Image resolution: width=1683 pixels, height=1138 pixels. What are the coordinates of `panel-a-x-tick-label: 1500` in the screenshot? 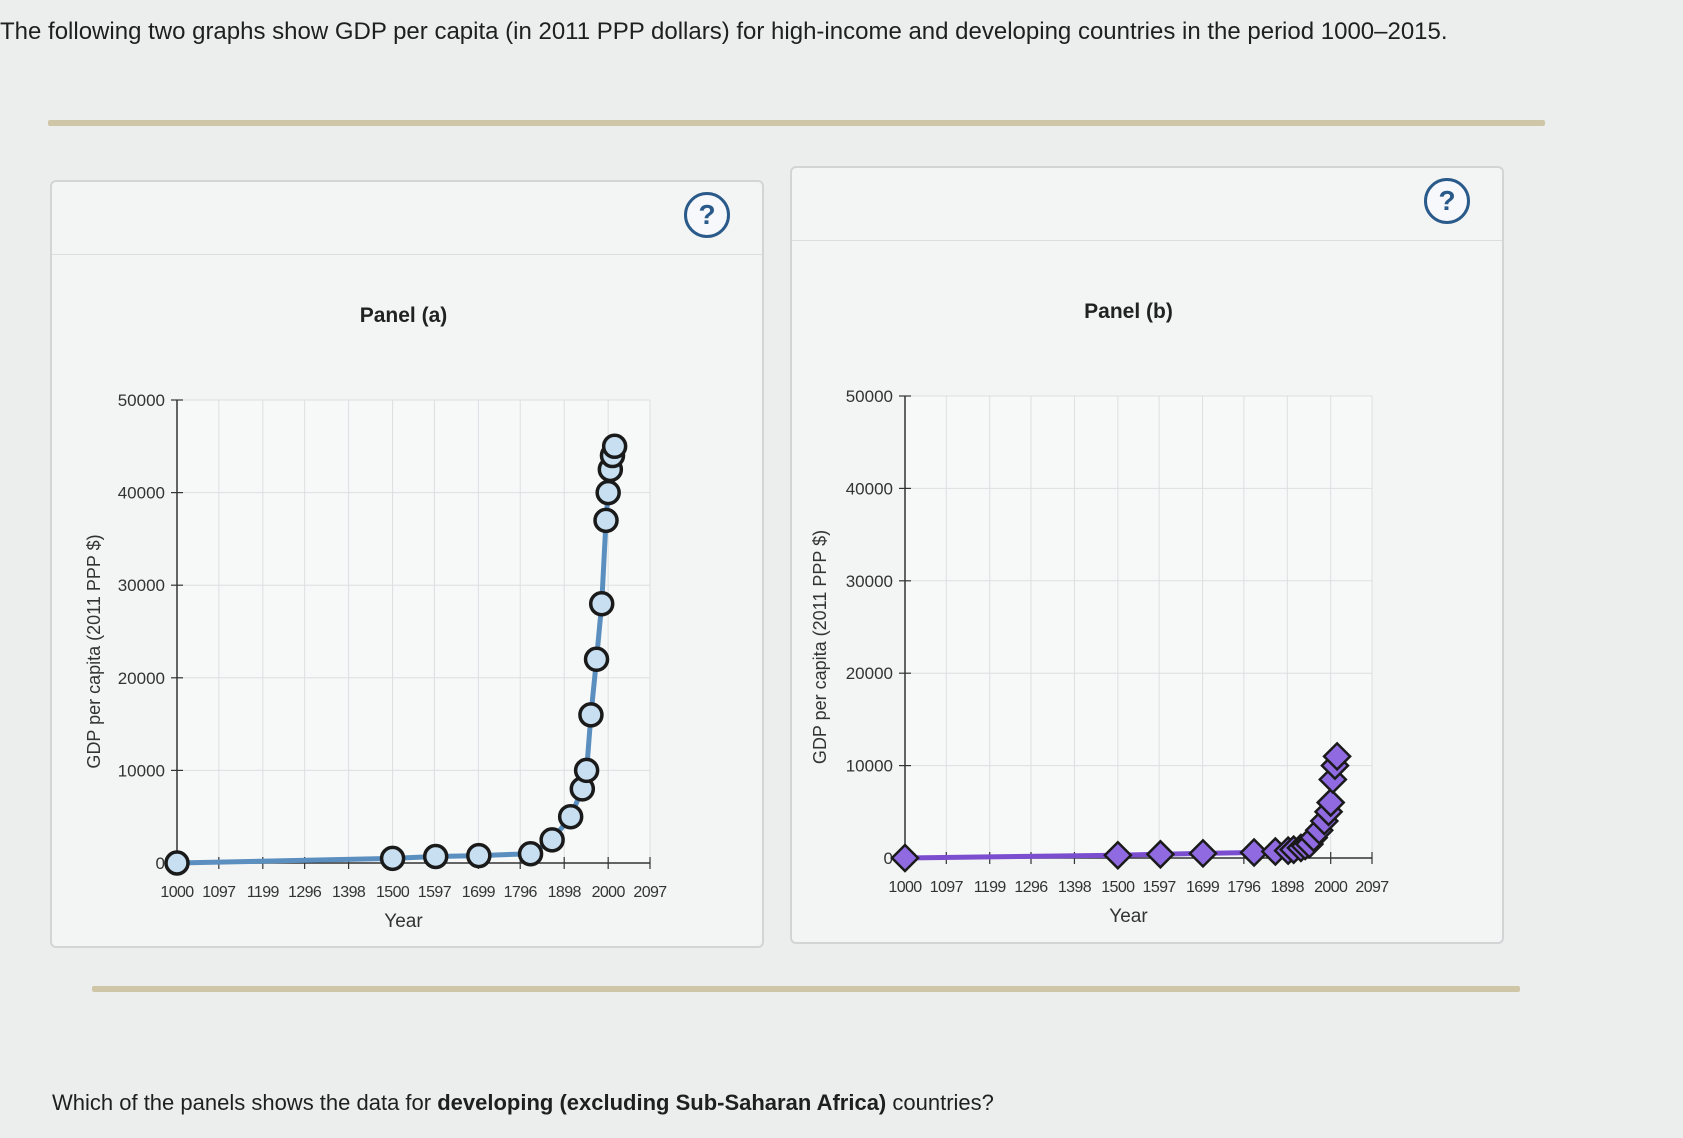 It's located at (393, 892).